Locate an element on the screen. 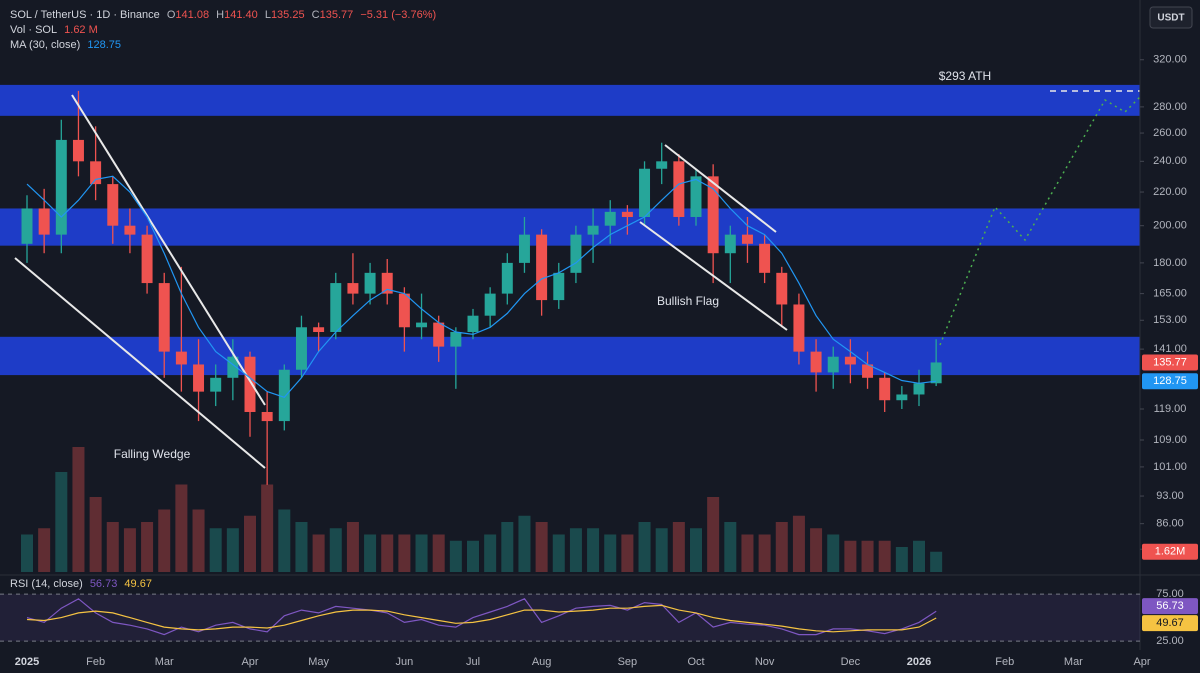  rsi-ma-value: 49.67 is located at coordinates (138, 584).